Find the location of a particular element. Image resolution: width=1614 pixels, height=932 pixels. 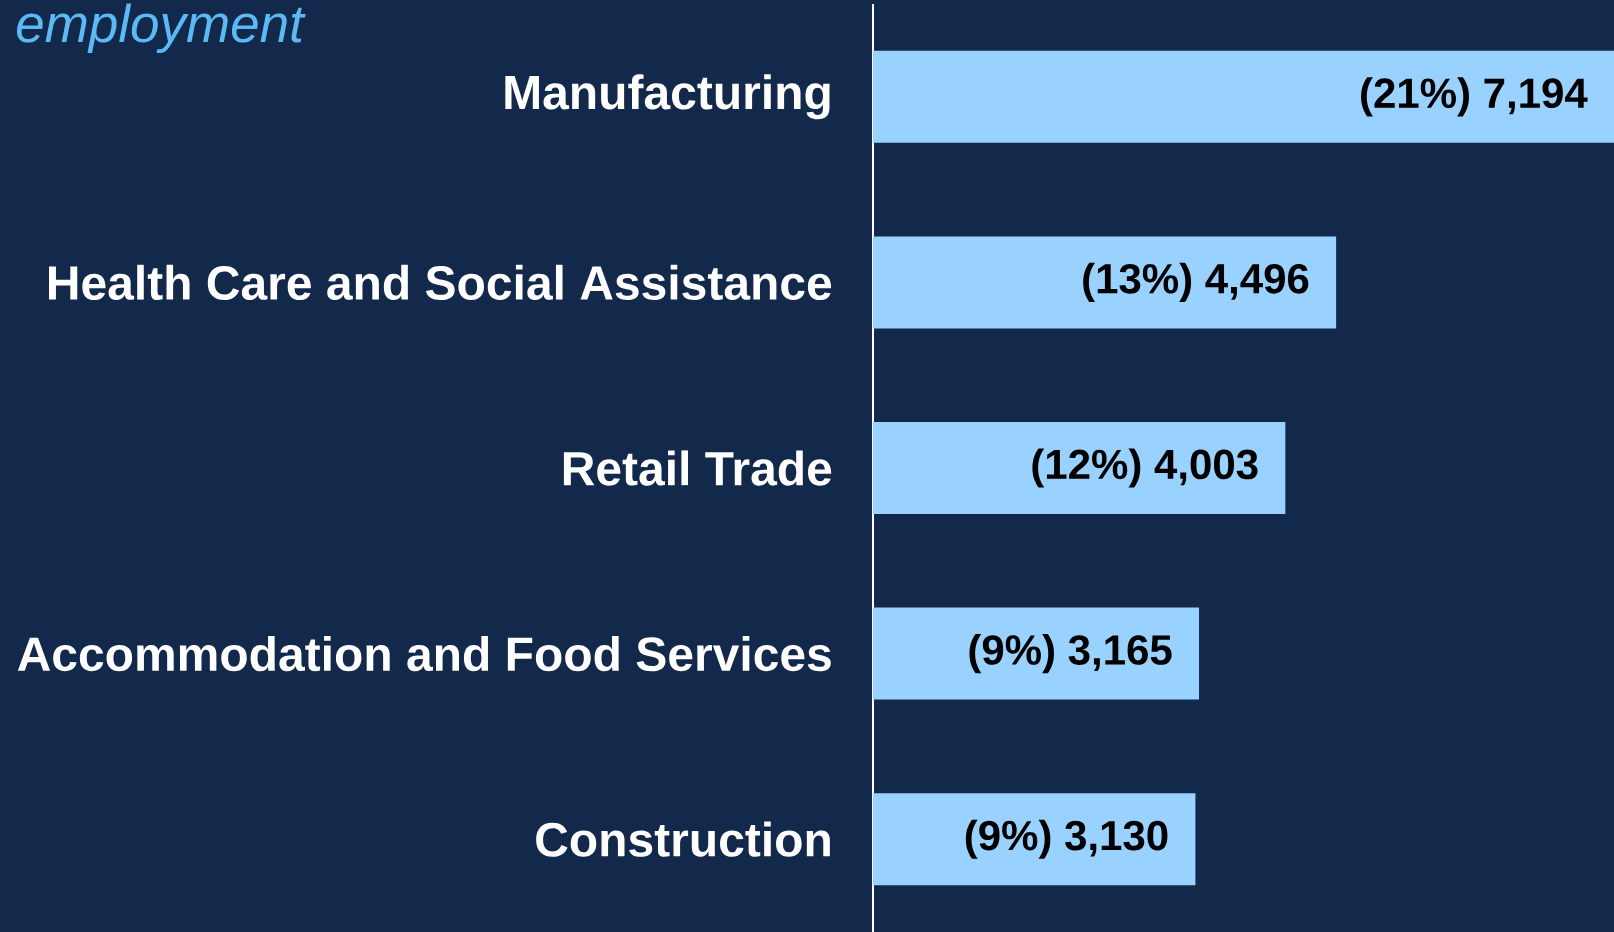

data-label: (9%) 3,165 is located at coordinates (1070, 654).